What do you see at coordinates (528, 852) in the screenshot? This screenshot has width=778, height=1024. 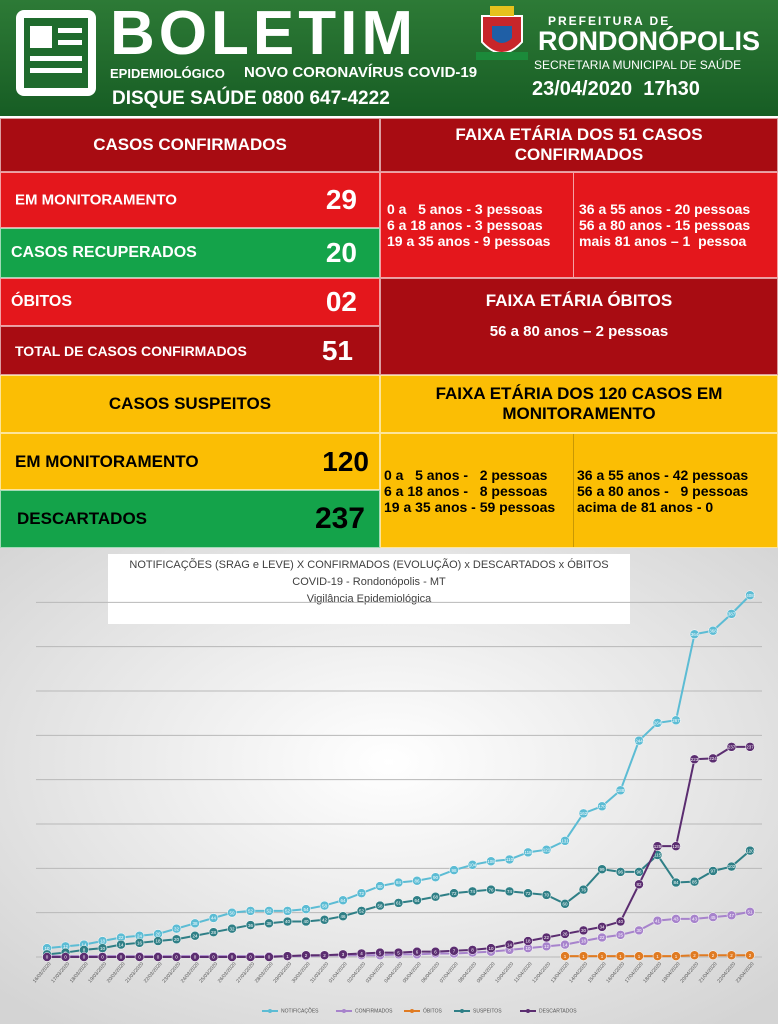 I see `data-label: 118` at bounding box center [528, 852].